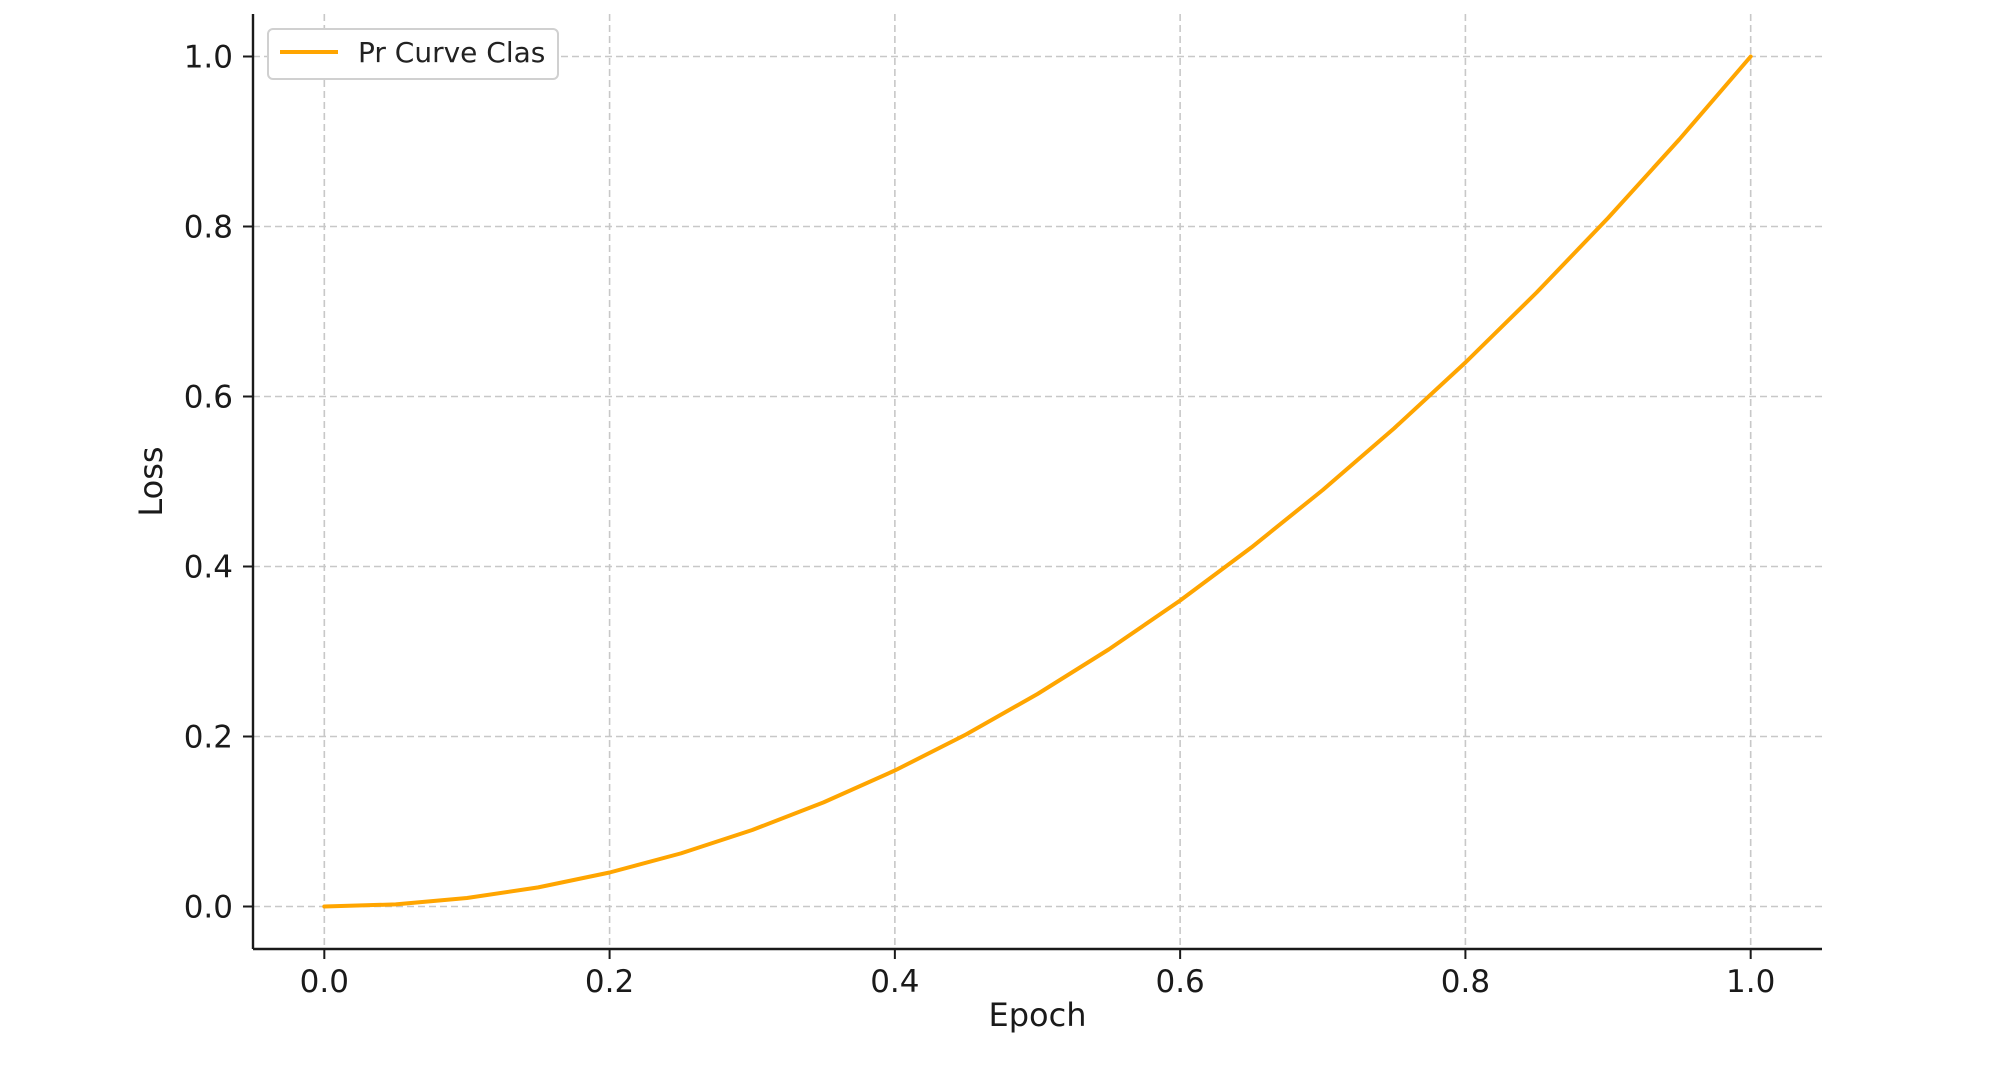 This screenshot has width=2000, height=1070. I want to click on x-tick-label: 0.4, so click(894, 982).